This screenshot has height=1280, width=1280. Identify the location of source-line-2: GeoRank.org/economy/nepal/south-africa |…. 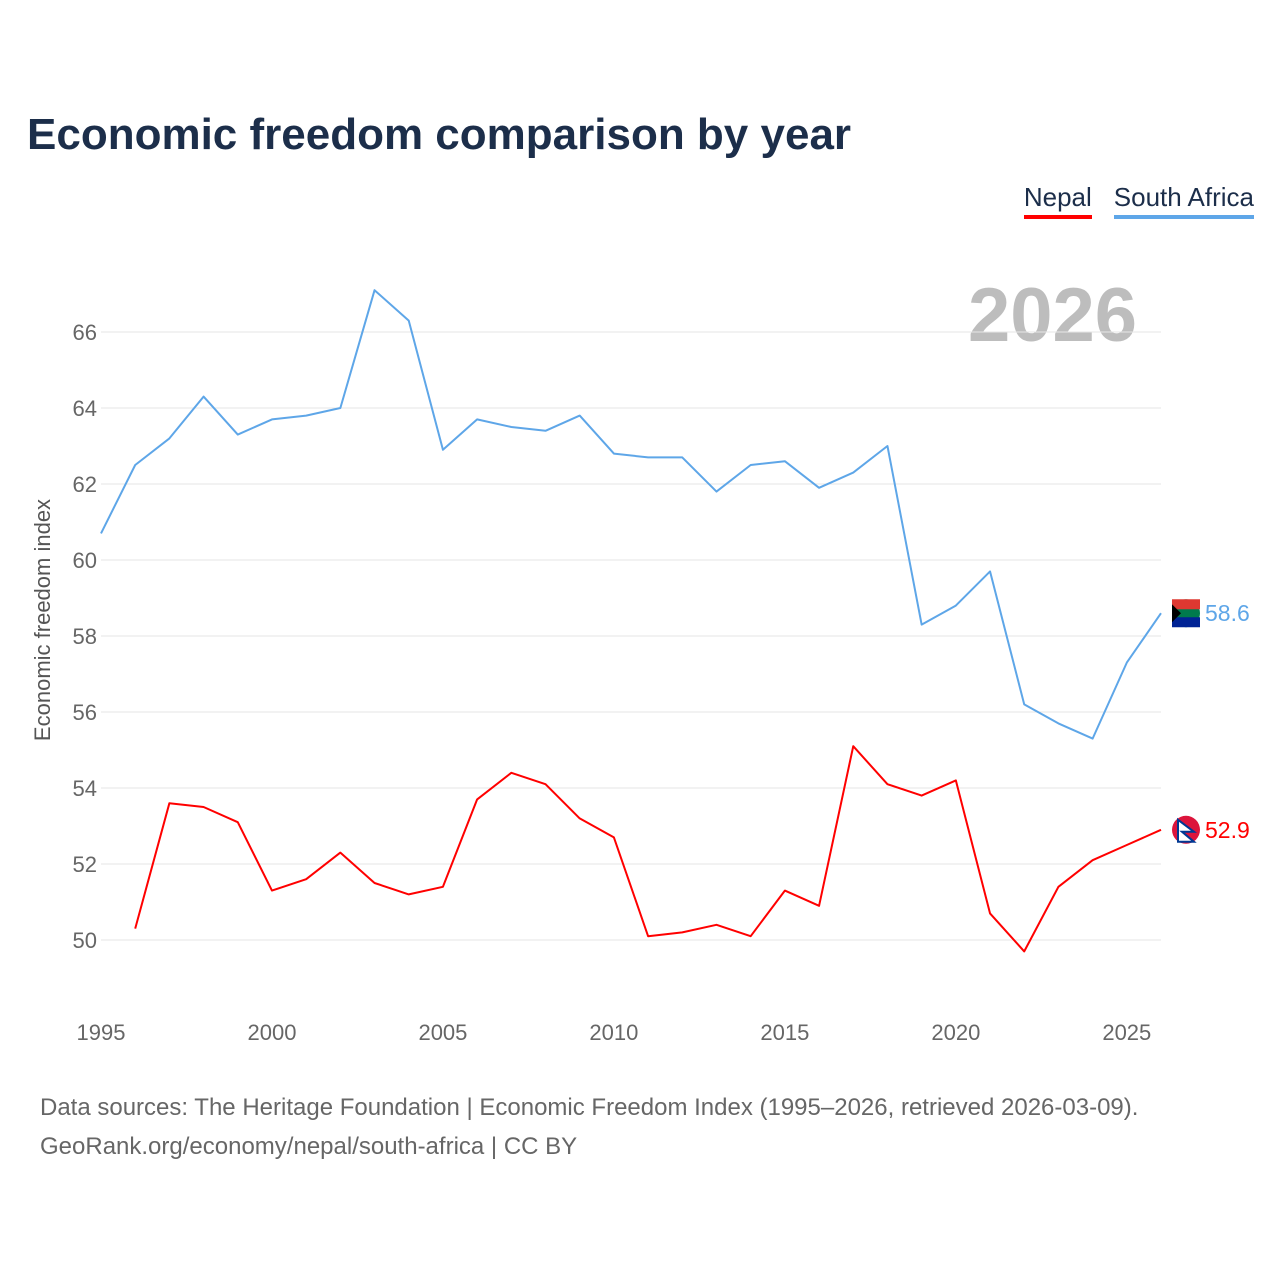
(309, 1146).